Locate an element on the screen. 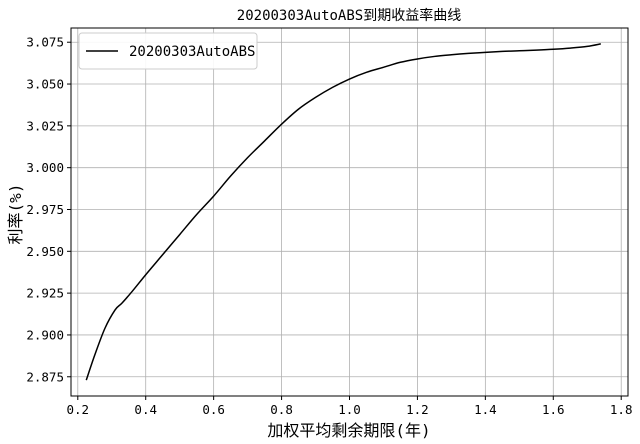 Image resolution: width=640 pixels, height=444 pixels. x-tick-label: 0.8 is located at coordinates (281, 409).